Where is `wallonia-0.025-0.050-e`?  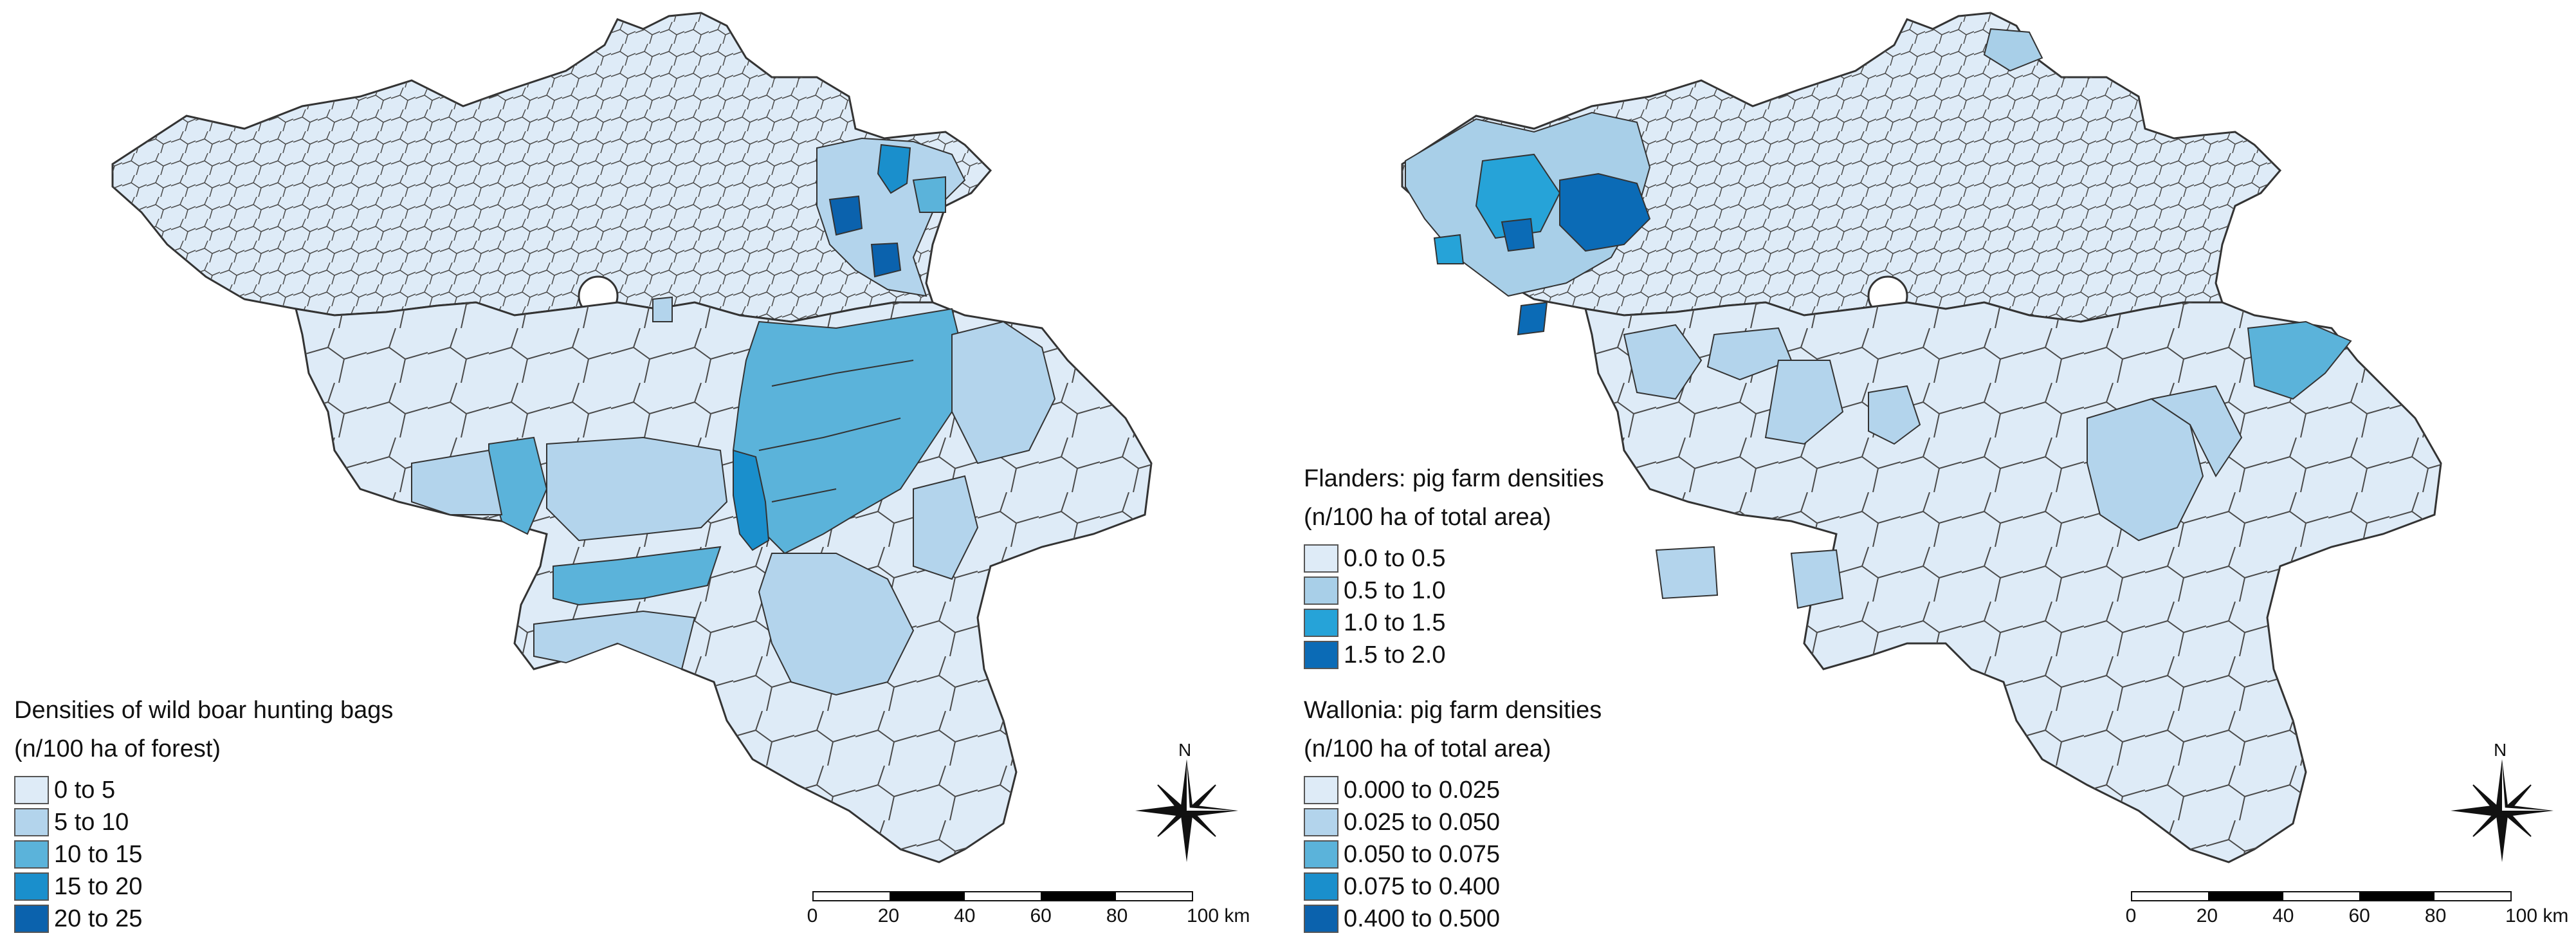 wallonia-0.025-0.050-e is located at coordinates (2196, 431).